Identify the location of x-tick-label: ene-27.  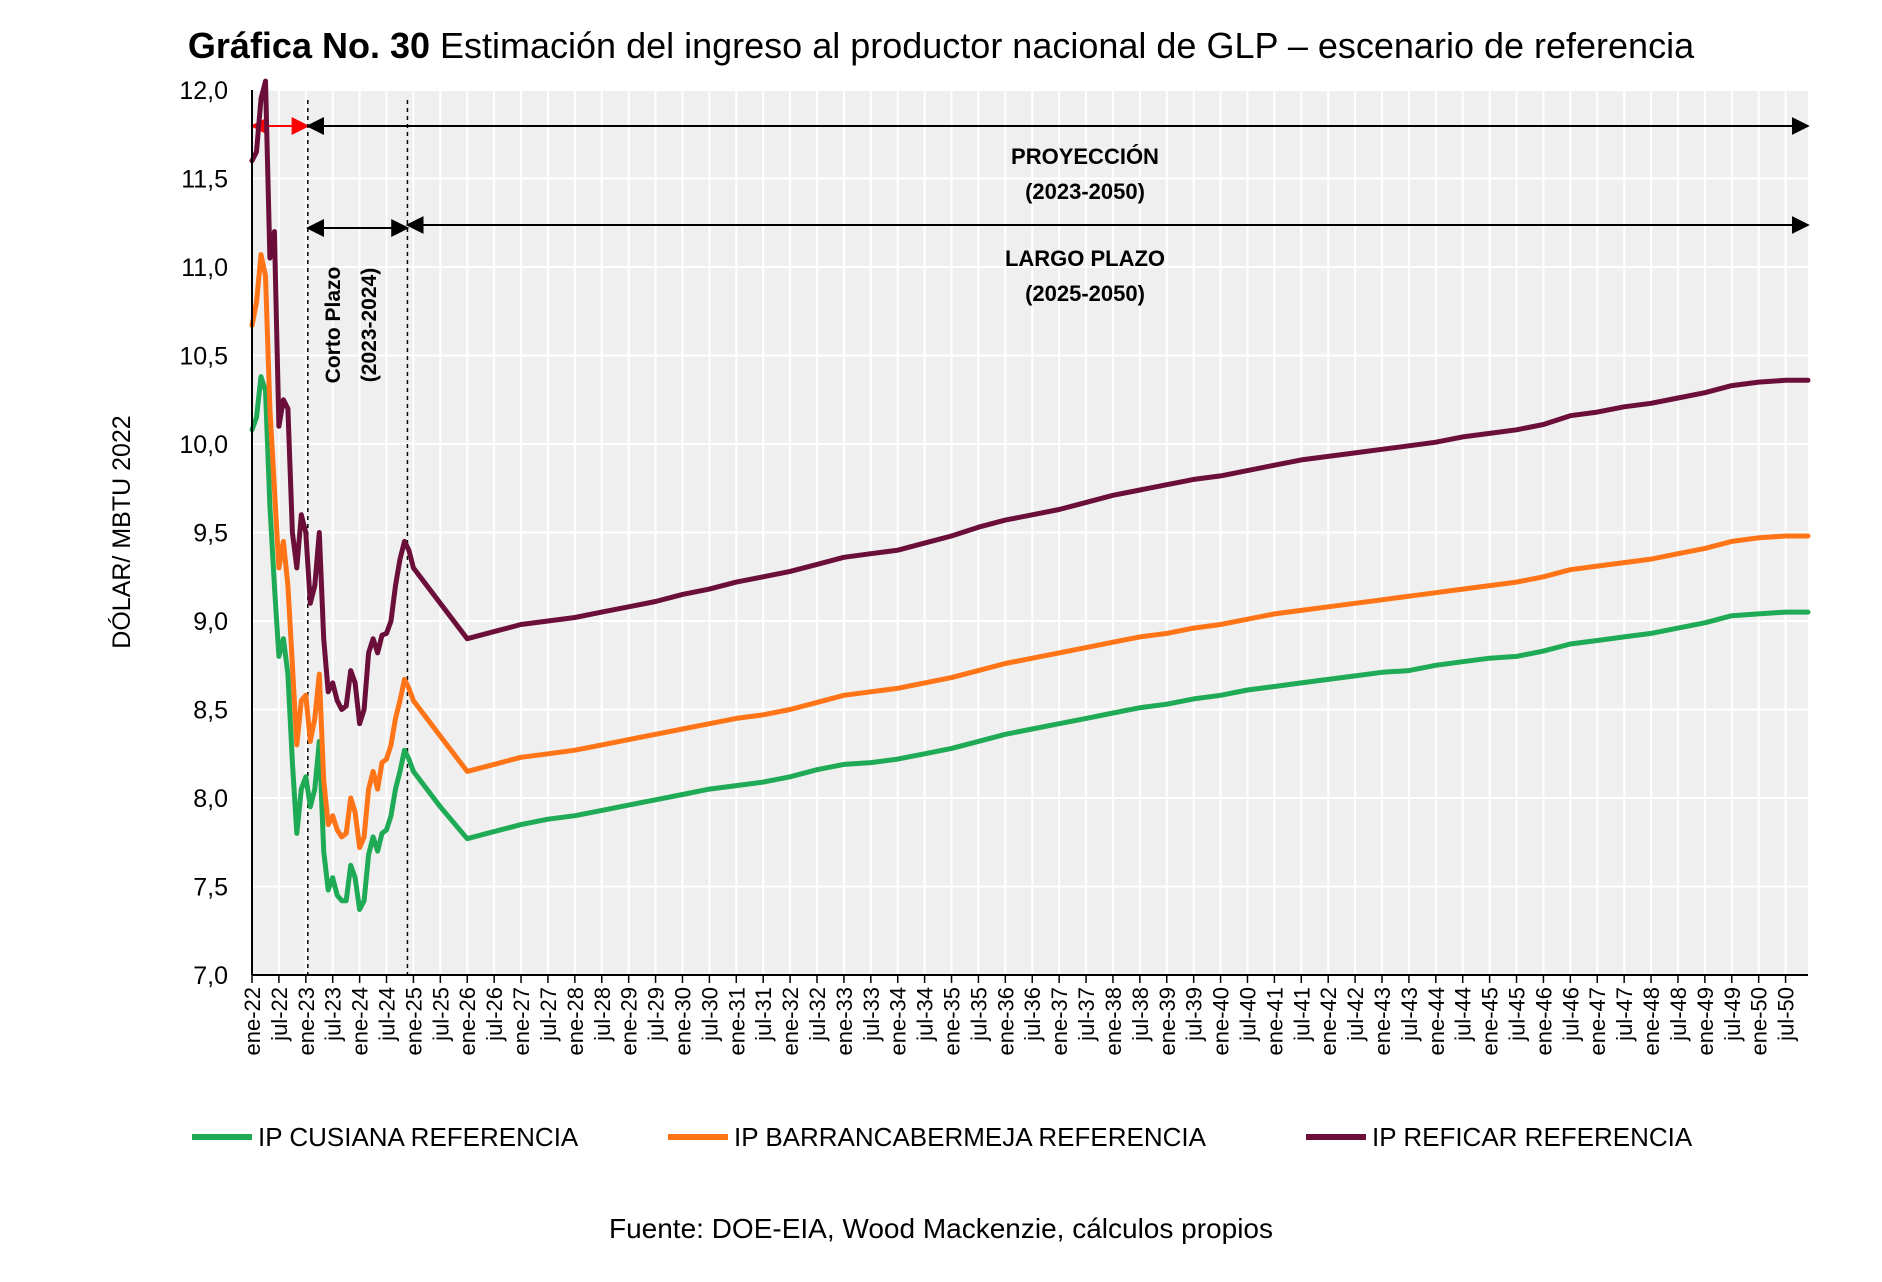
(521, 1021).